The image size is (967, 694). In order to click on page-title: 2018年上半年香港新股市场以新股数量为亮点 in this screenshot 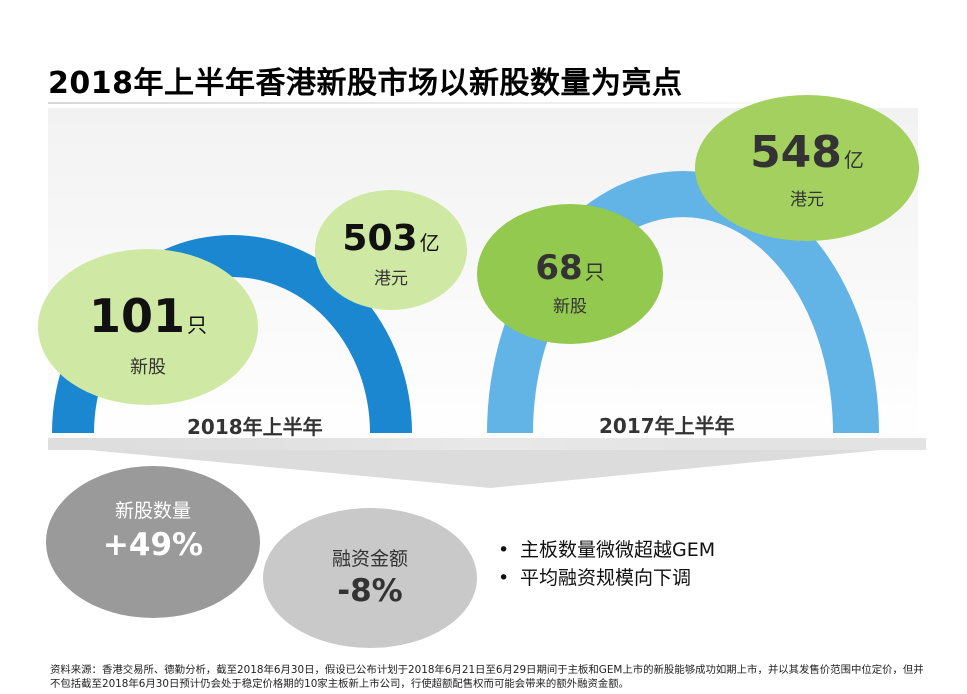, I will do `click(365, 83)`.